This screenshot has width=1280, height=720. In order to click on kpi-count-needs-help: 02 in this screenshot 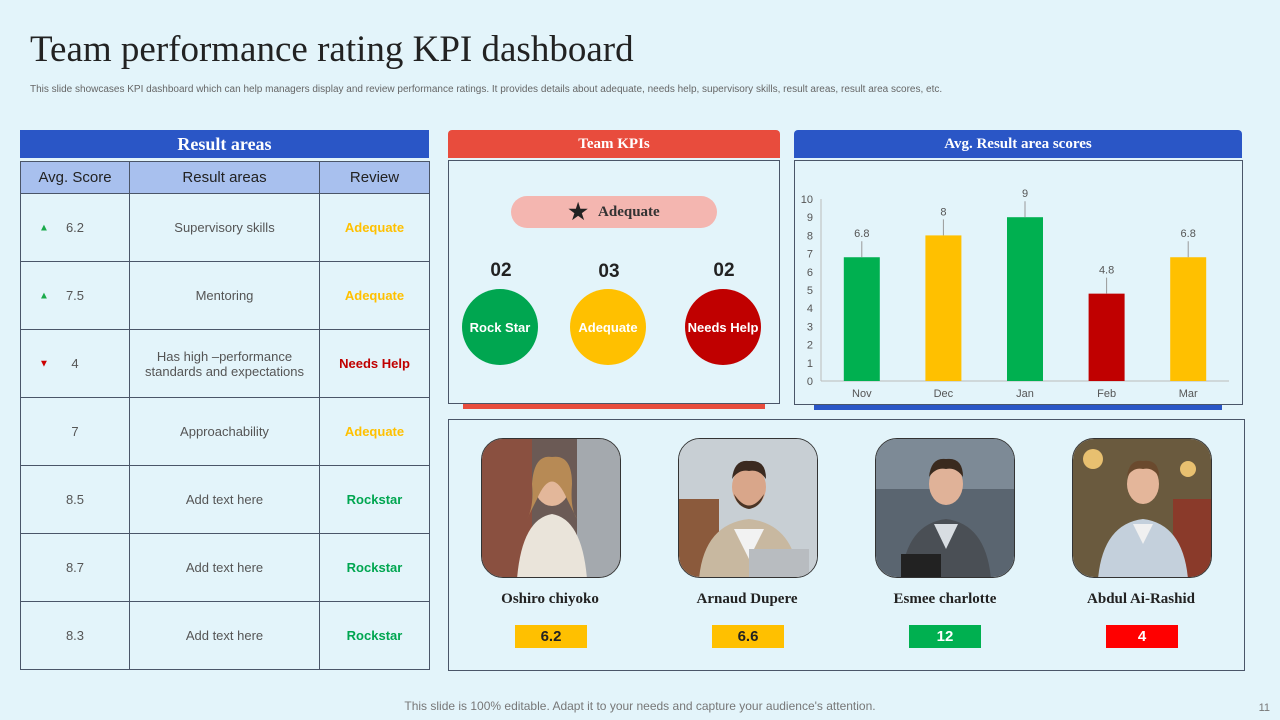, I will do `click(724, 270)`.